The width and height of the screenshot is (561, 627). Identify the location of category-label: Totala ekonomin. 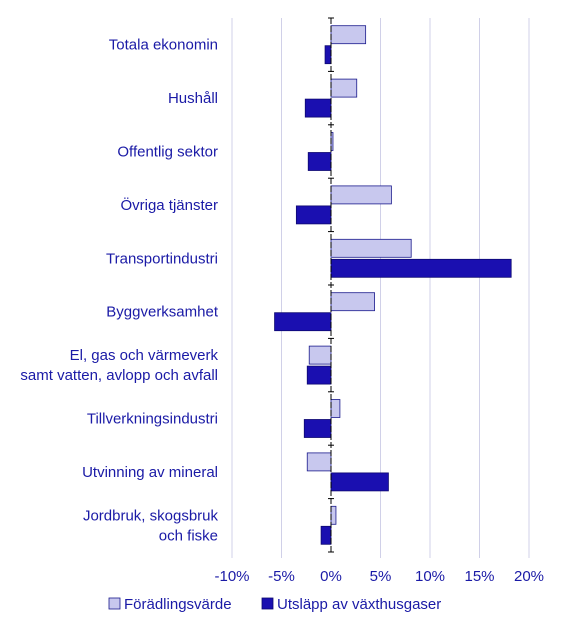
(163, 45).